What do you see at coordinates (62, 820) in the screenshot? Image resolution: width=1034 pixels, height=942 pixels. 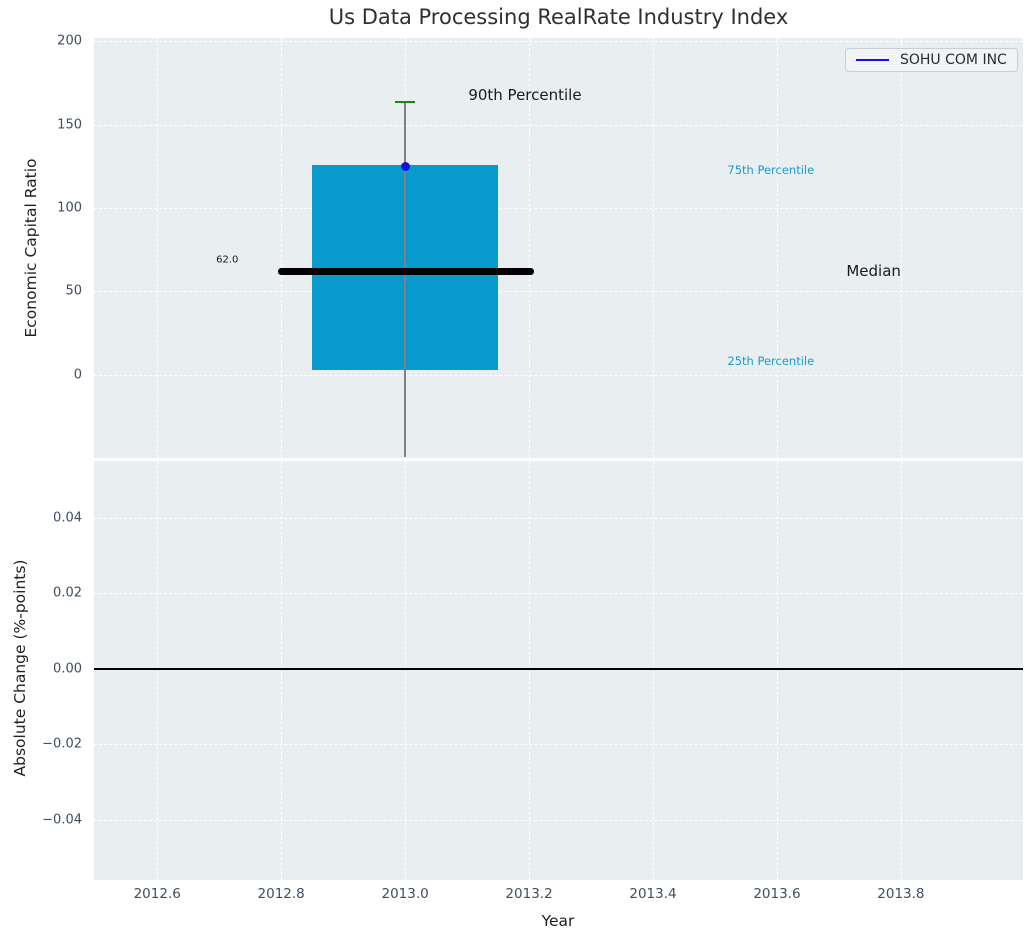 I see `y-tick-label: −0.04` at bounding box center [62, 820].